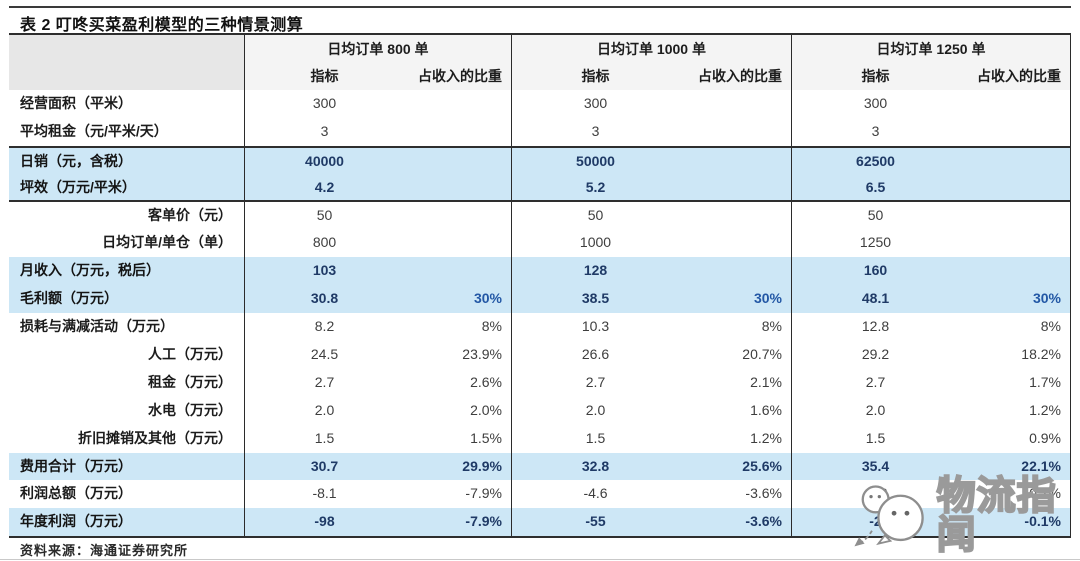 This screenshot has height=561, width=1080. Describe the element at coordinates (162, 25) in the screenshot. I see `table-title: 表 2 叮咚买菜盈利模型的三种情景测算` at that location.